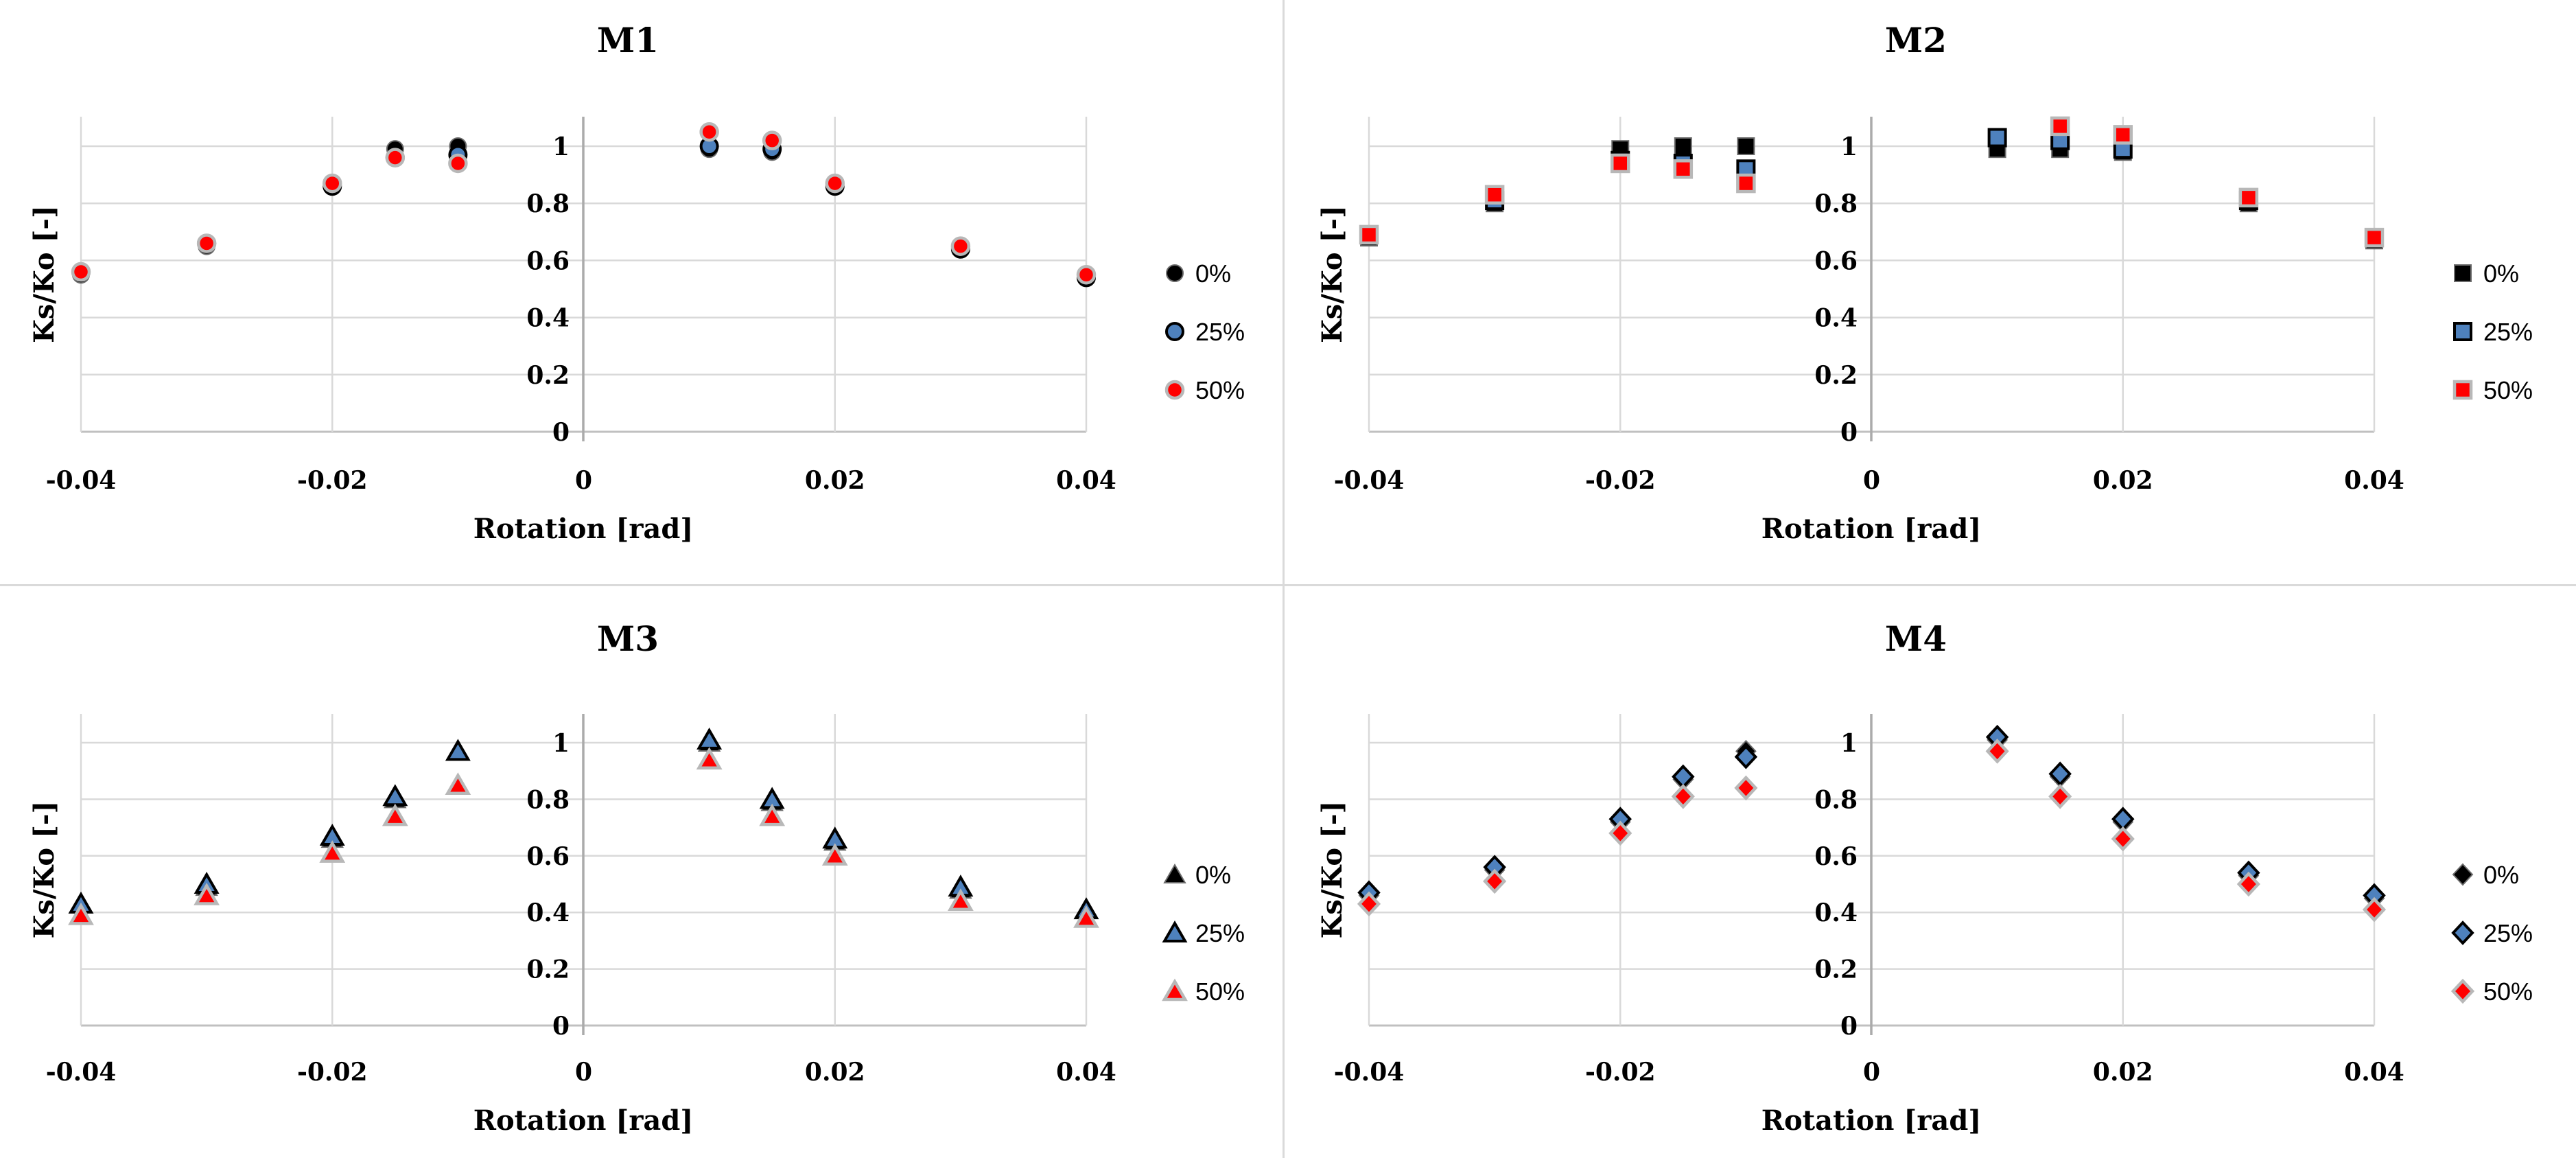  I want to click on row-divider-line, so click(1288, 585).